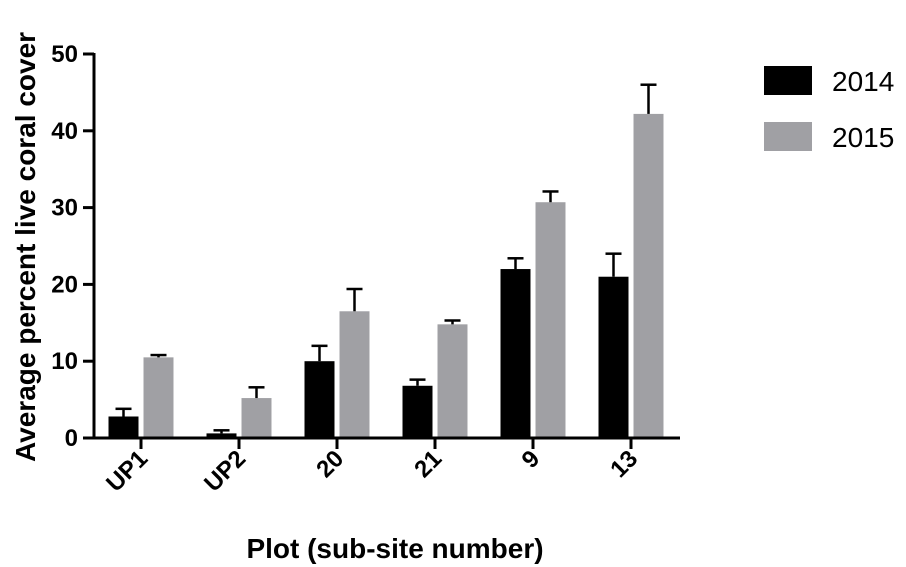 Image resolution: width=906 pixels, height=567 pixels. I want to click on x-axis: UP1 UP2 20 21 9 13, so click(386, 466).